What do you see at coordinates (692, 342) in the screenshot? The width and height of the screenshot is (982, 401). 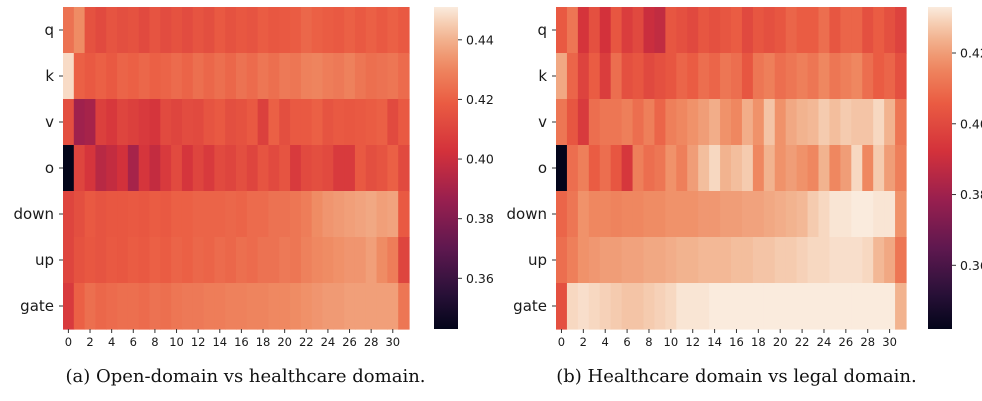 I see `x-tick-label: 12` at bounding box center [692, 342].